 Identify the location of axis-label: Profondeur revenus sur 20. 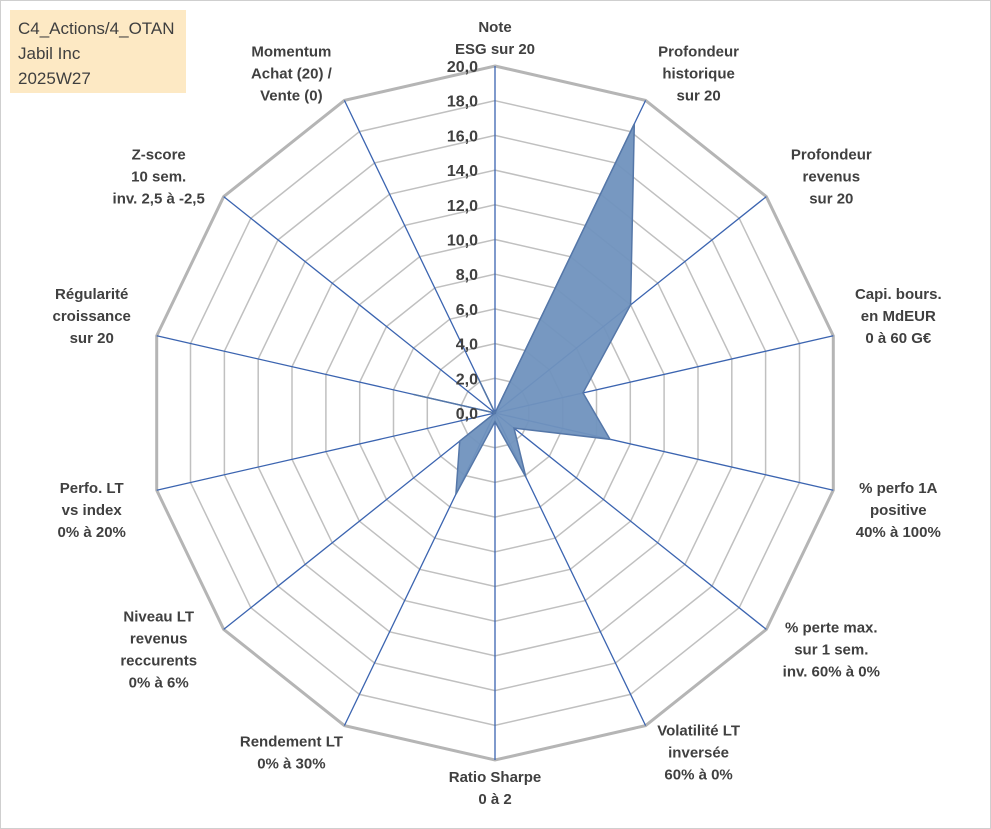
(831, 177).